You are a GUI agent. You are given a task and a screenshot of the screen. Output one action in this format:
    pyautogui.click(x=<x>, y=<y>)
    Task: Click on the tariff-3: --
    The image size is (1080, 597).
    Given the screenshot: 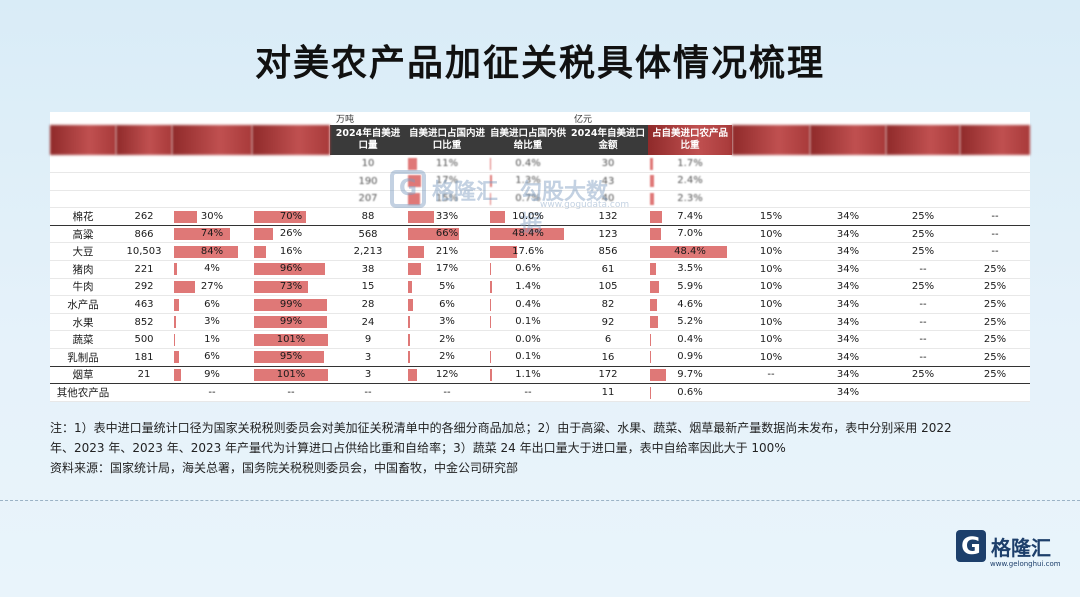 What is the action you would take?
    pyautogui.click(x=923, y=304)
    